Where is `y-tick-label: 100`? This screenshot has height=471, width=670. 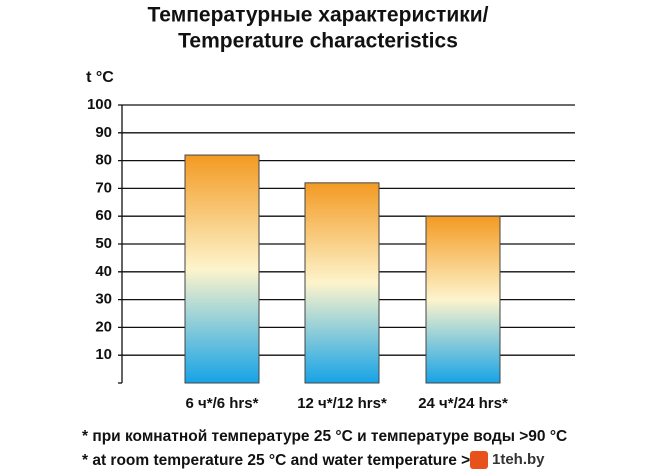
y-tick-label: 100 is located at coordinates (99, 104).